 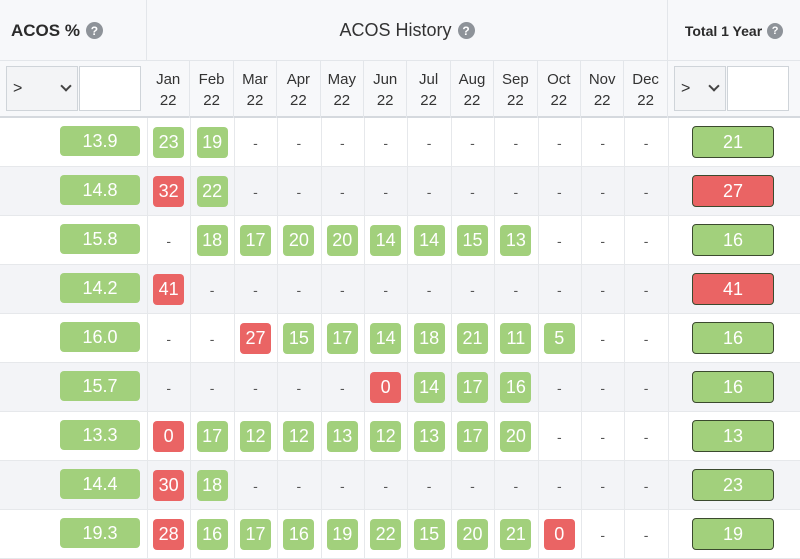 I want to click on table-row: 13.3 0 17 12 12 13 12 13 17 20 - - - 13, so click(x=400, y=436).